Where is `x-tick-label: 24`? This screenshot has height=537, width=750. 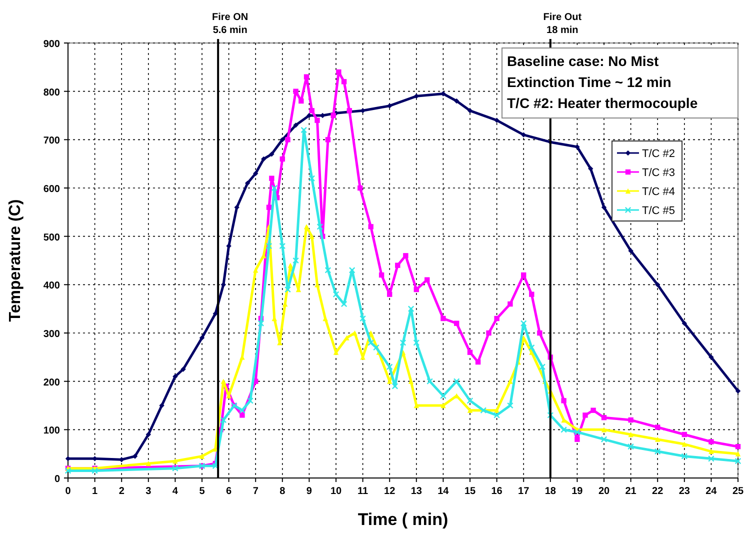
x-tick-label: 24 is located at coordinates (712, 491).